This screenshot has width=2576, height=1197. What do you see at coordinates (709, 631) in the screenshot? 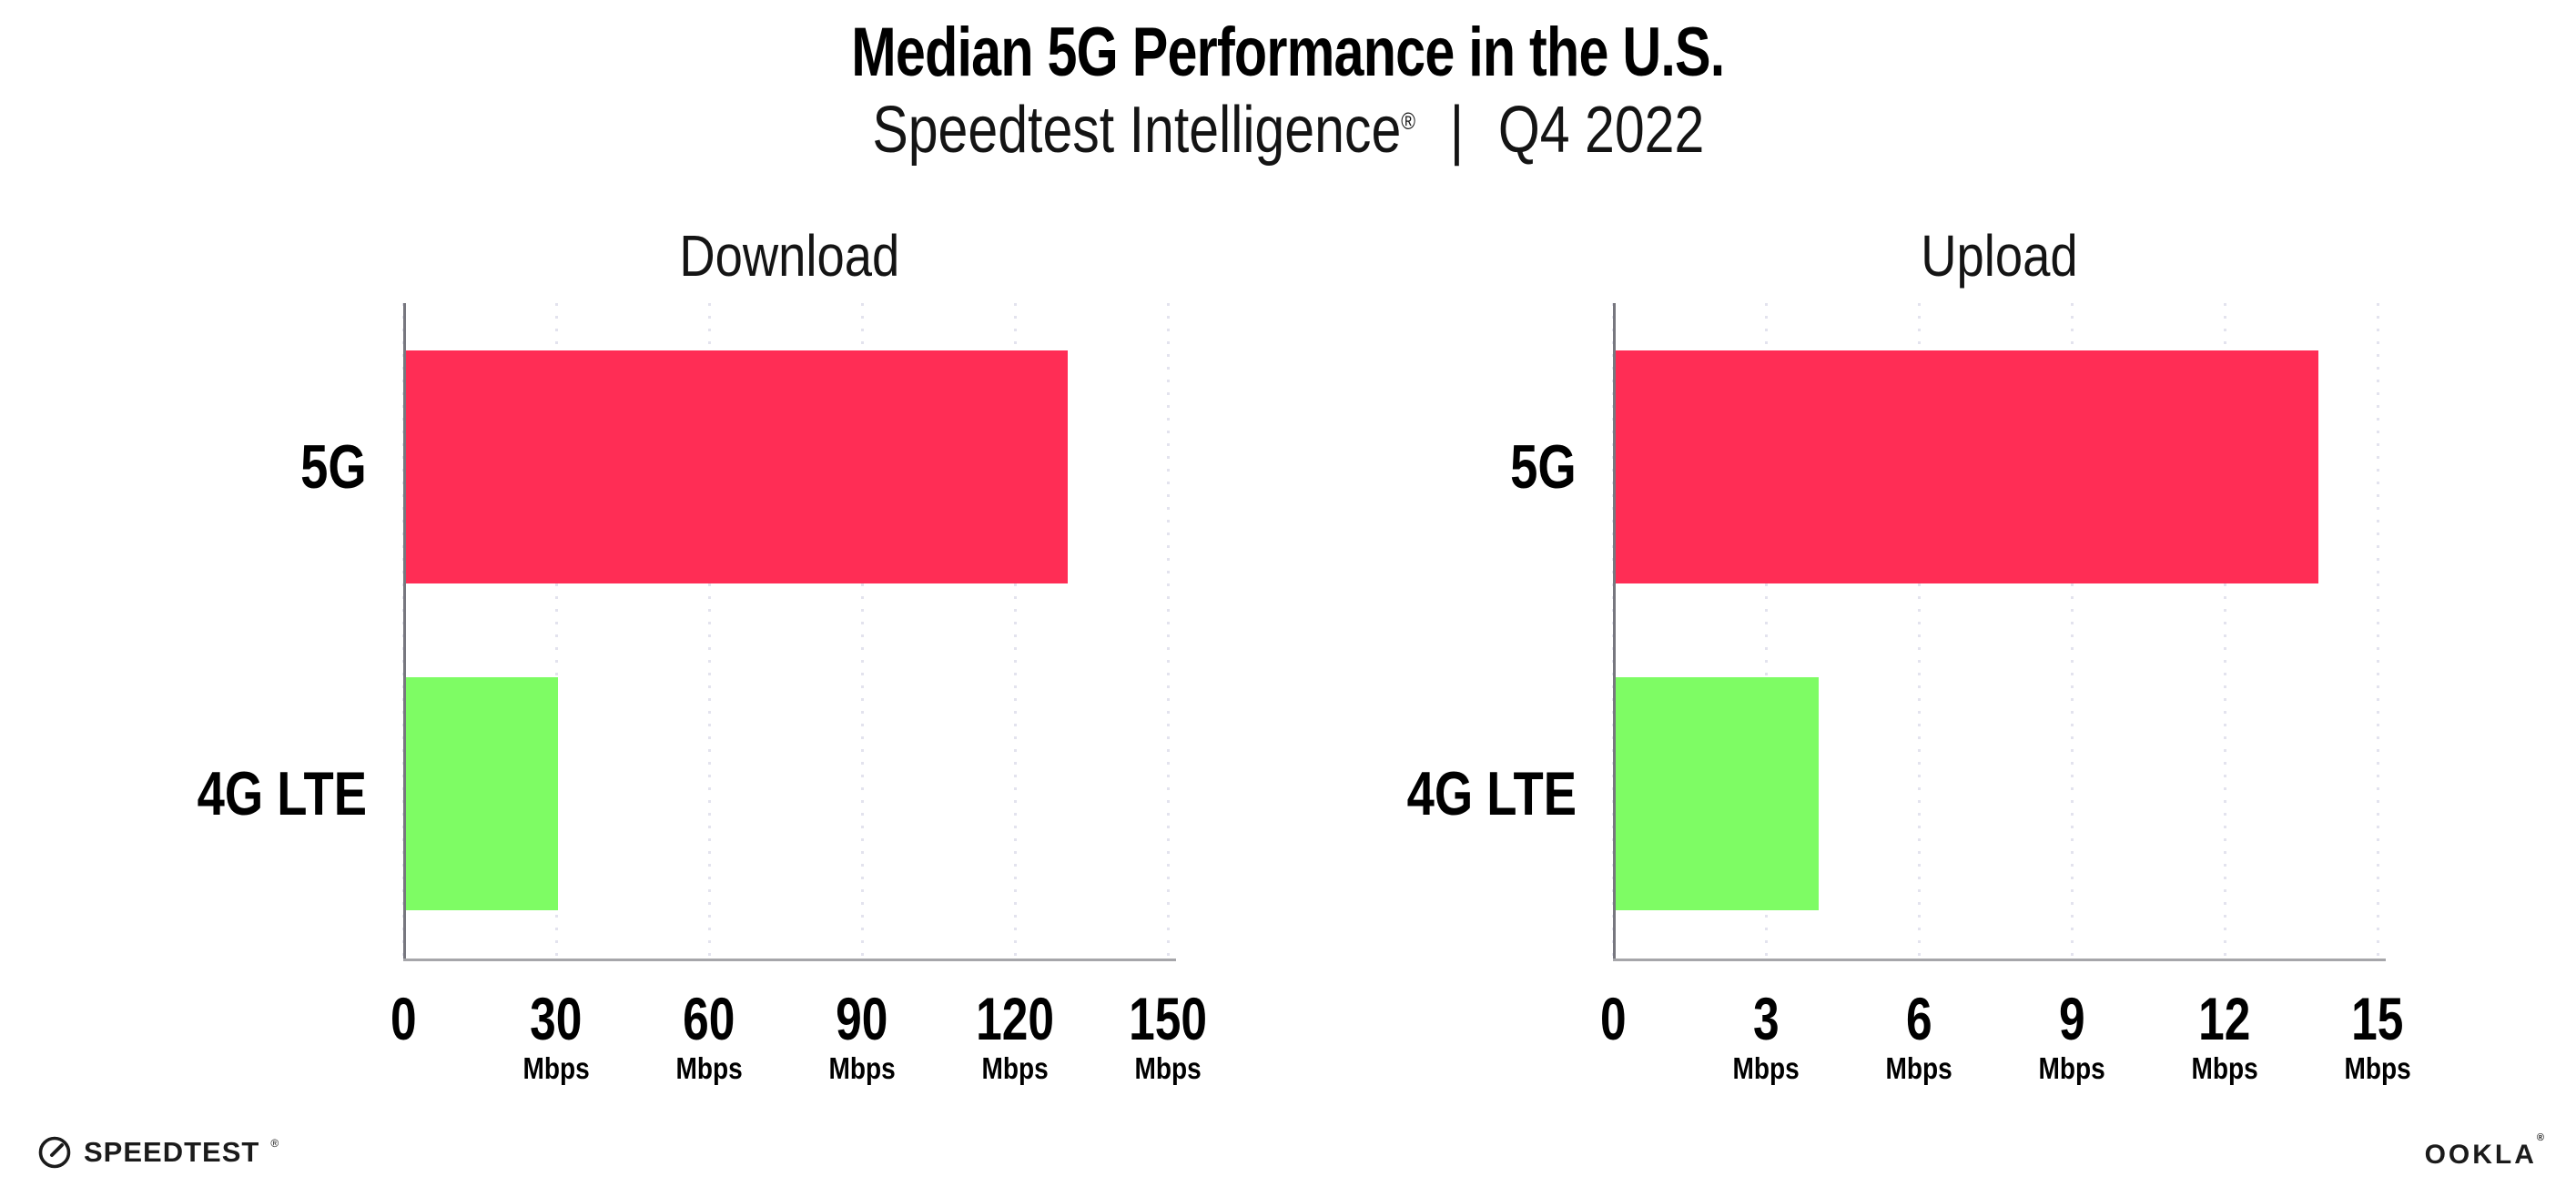
I see `gridline-60-Mbps` at bounding box center [709, 631].